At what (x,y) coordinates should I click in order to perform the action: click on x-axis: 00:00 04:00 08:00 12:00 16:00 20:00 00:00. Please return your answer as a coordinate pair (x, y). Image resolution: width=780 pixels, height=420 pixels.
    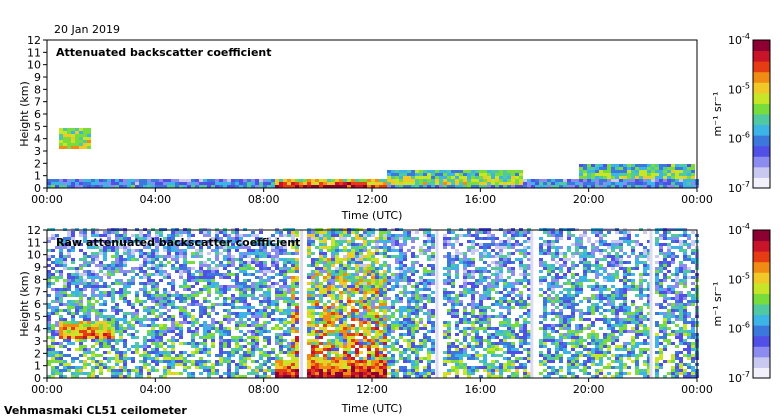
    Looking at the image, I should click on (372, 197).